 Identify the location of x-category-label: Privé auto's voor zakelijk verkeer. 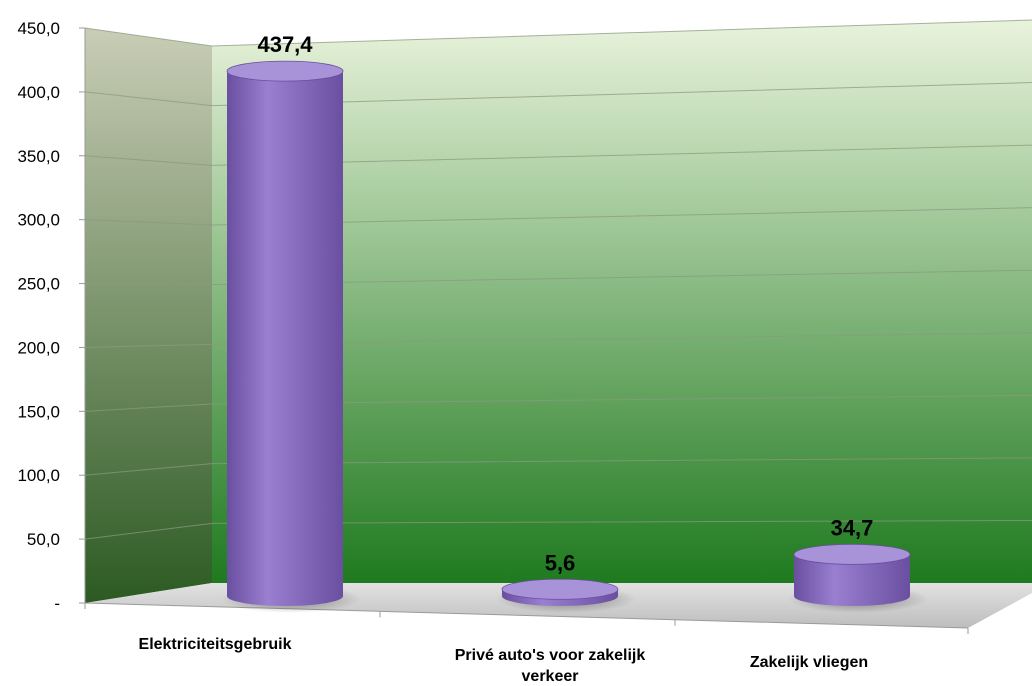
(550, 666).